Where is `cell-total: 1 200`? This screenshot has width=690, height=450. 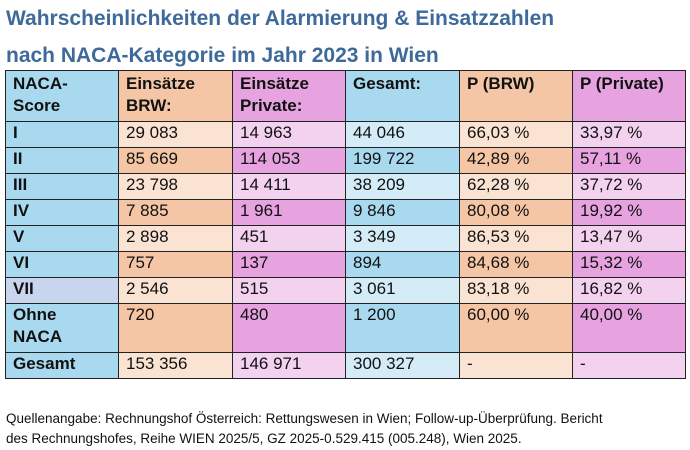
cell-total: 1 200 is located at coordinates (402, 328).